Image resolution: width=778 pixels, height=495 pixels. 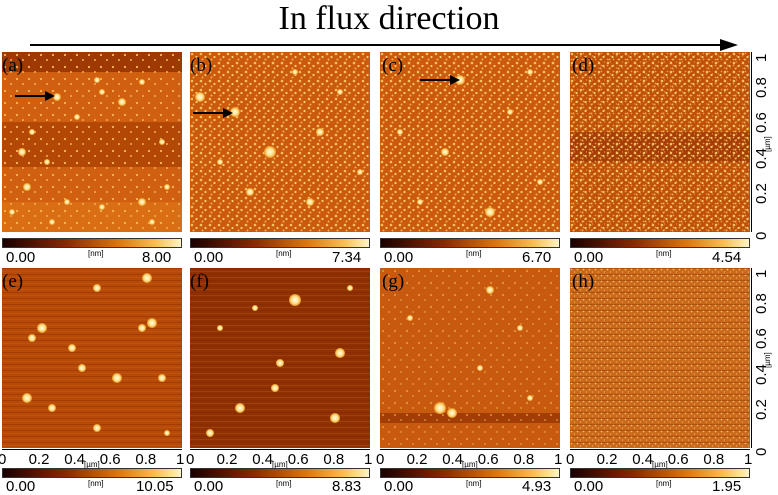 What do you see at coordinates (393, 281) in the screenshot?
I see `panel-label-g: (g)` at bounding box center [393, 281].